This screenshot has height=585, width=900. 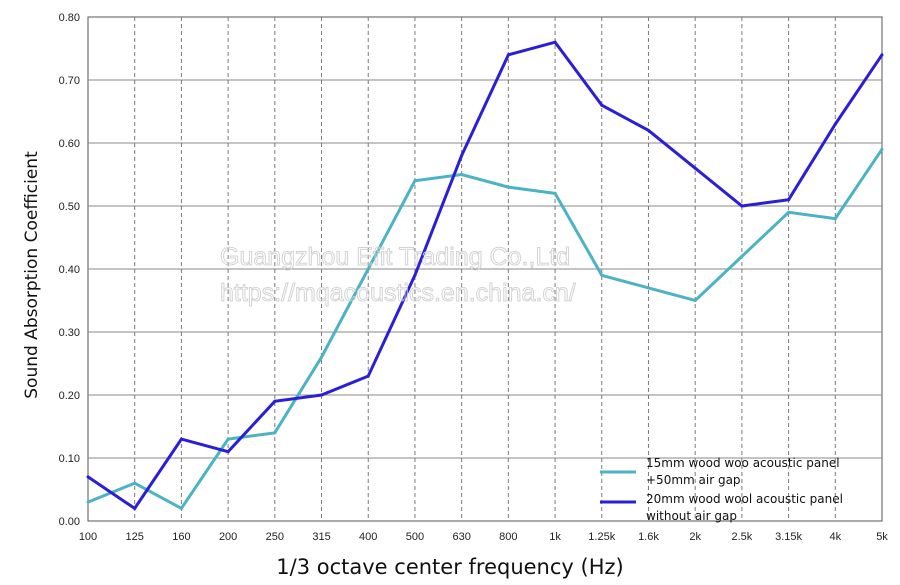 I want to click on x-tick-label: 2k, so click(x=695, y=537).